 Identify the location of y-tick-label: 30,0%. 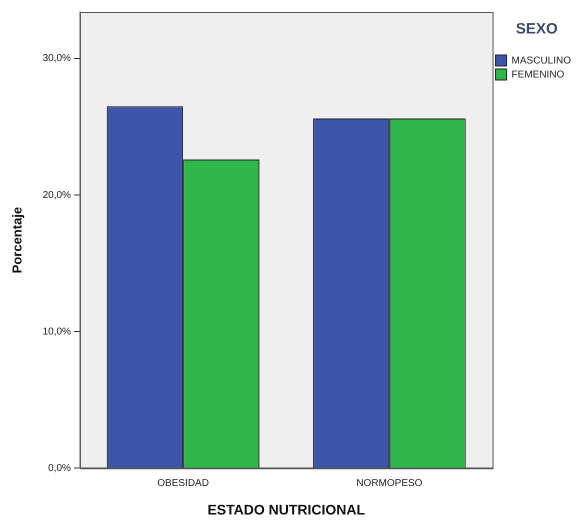
(57, 58).